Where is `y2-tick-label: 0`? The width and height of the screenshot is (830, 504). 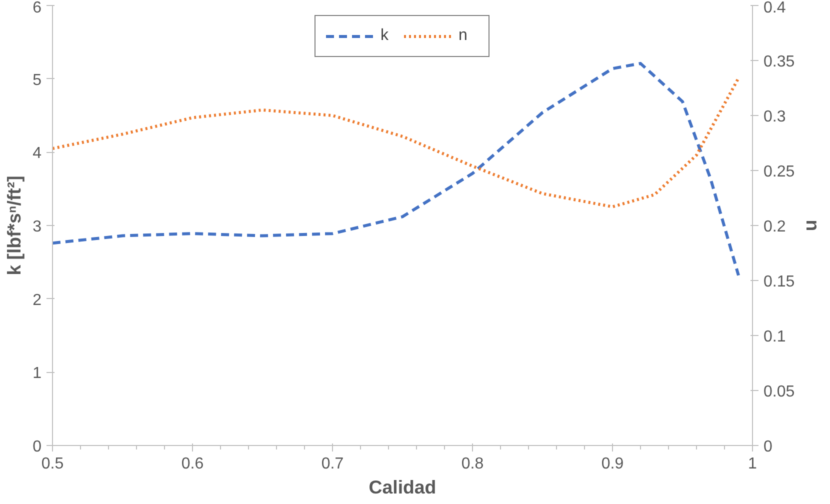 y2-tick-label: 0 is located at coordinates (768, 447).